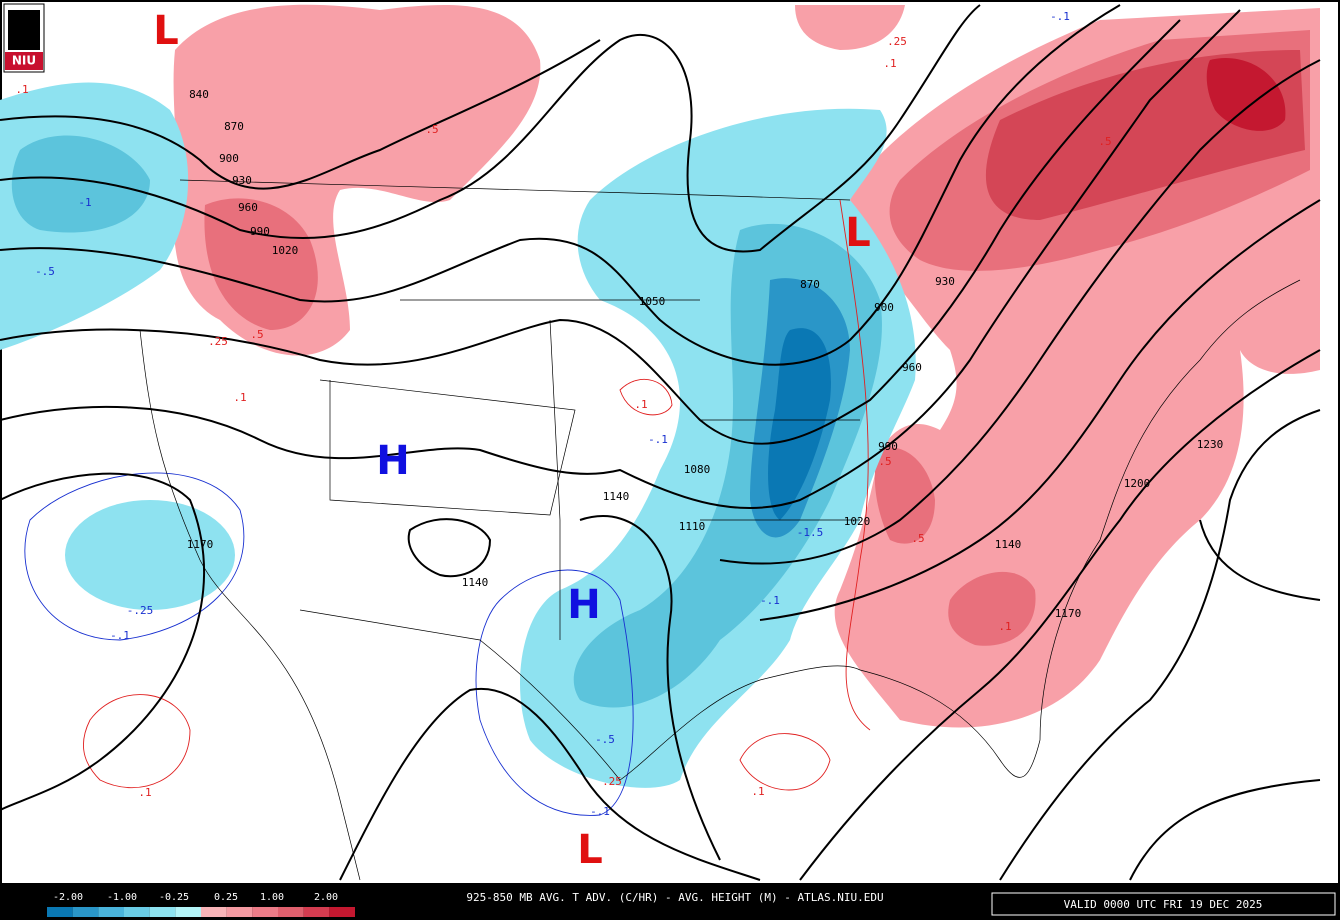  What do you see at coordinates (68, 897) in the screenshot?
I see `legend-tick-label: -2.00` at bounding box center [68, 897].